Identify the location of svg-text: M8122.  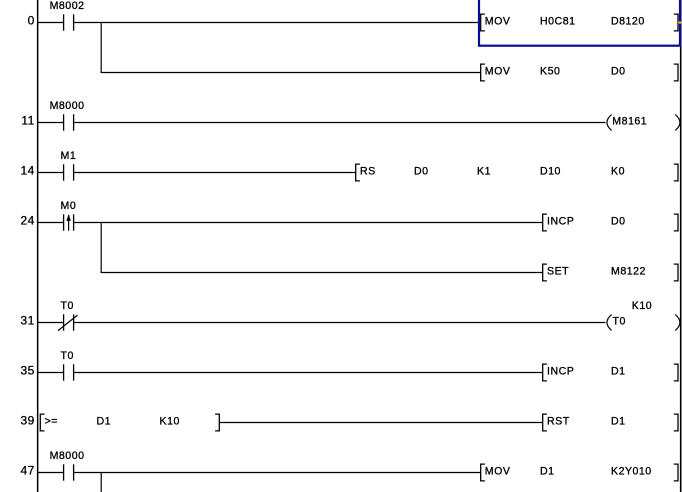
(628, 271).